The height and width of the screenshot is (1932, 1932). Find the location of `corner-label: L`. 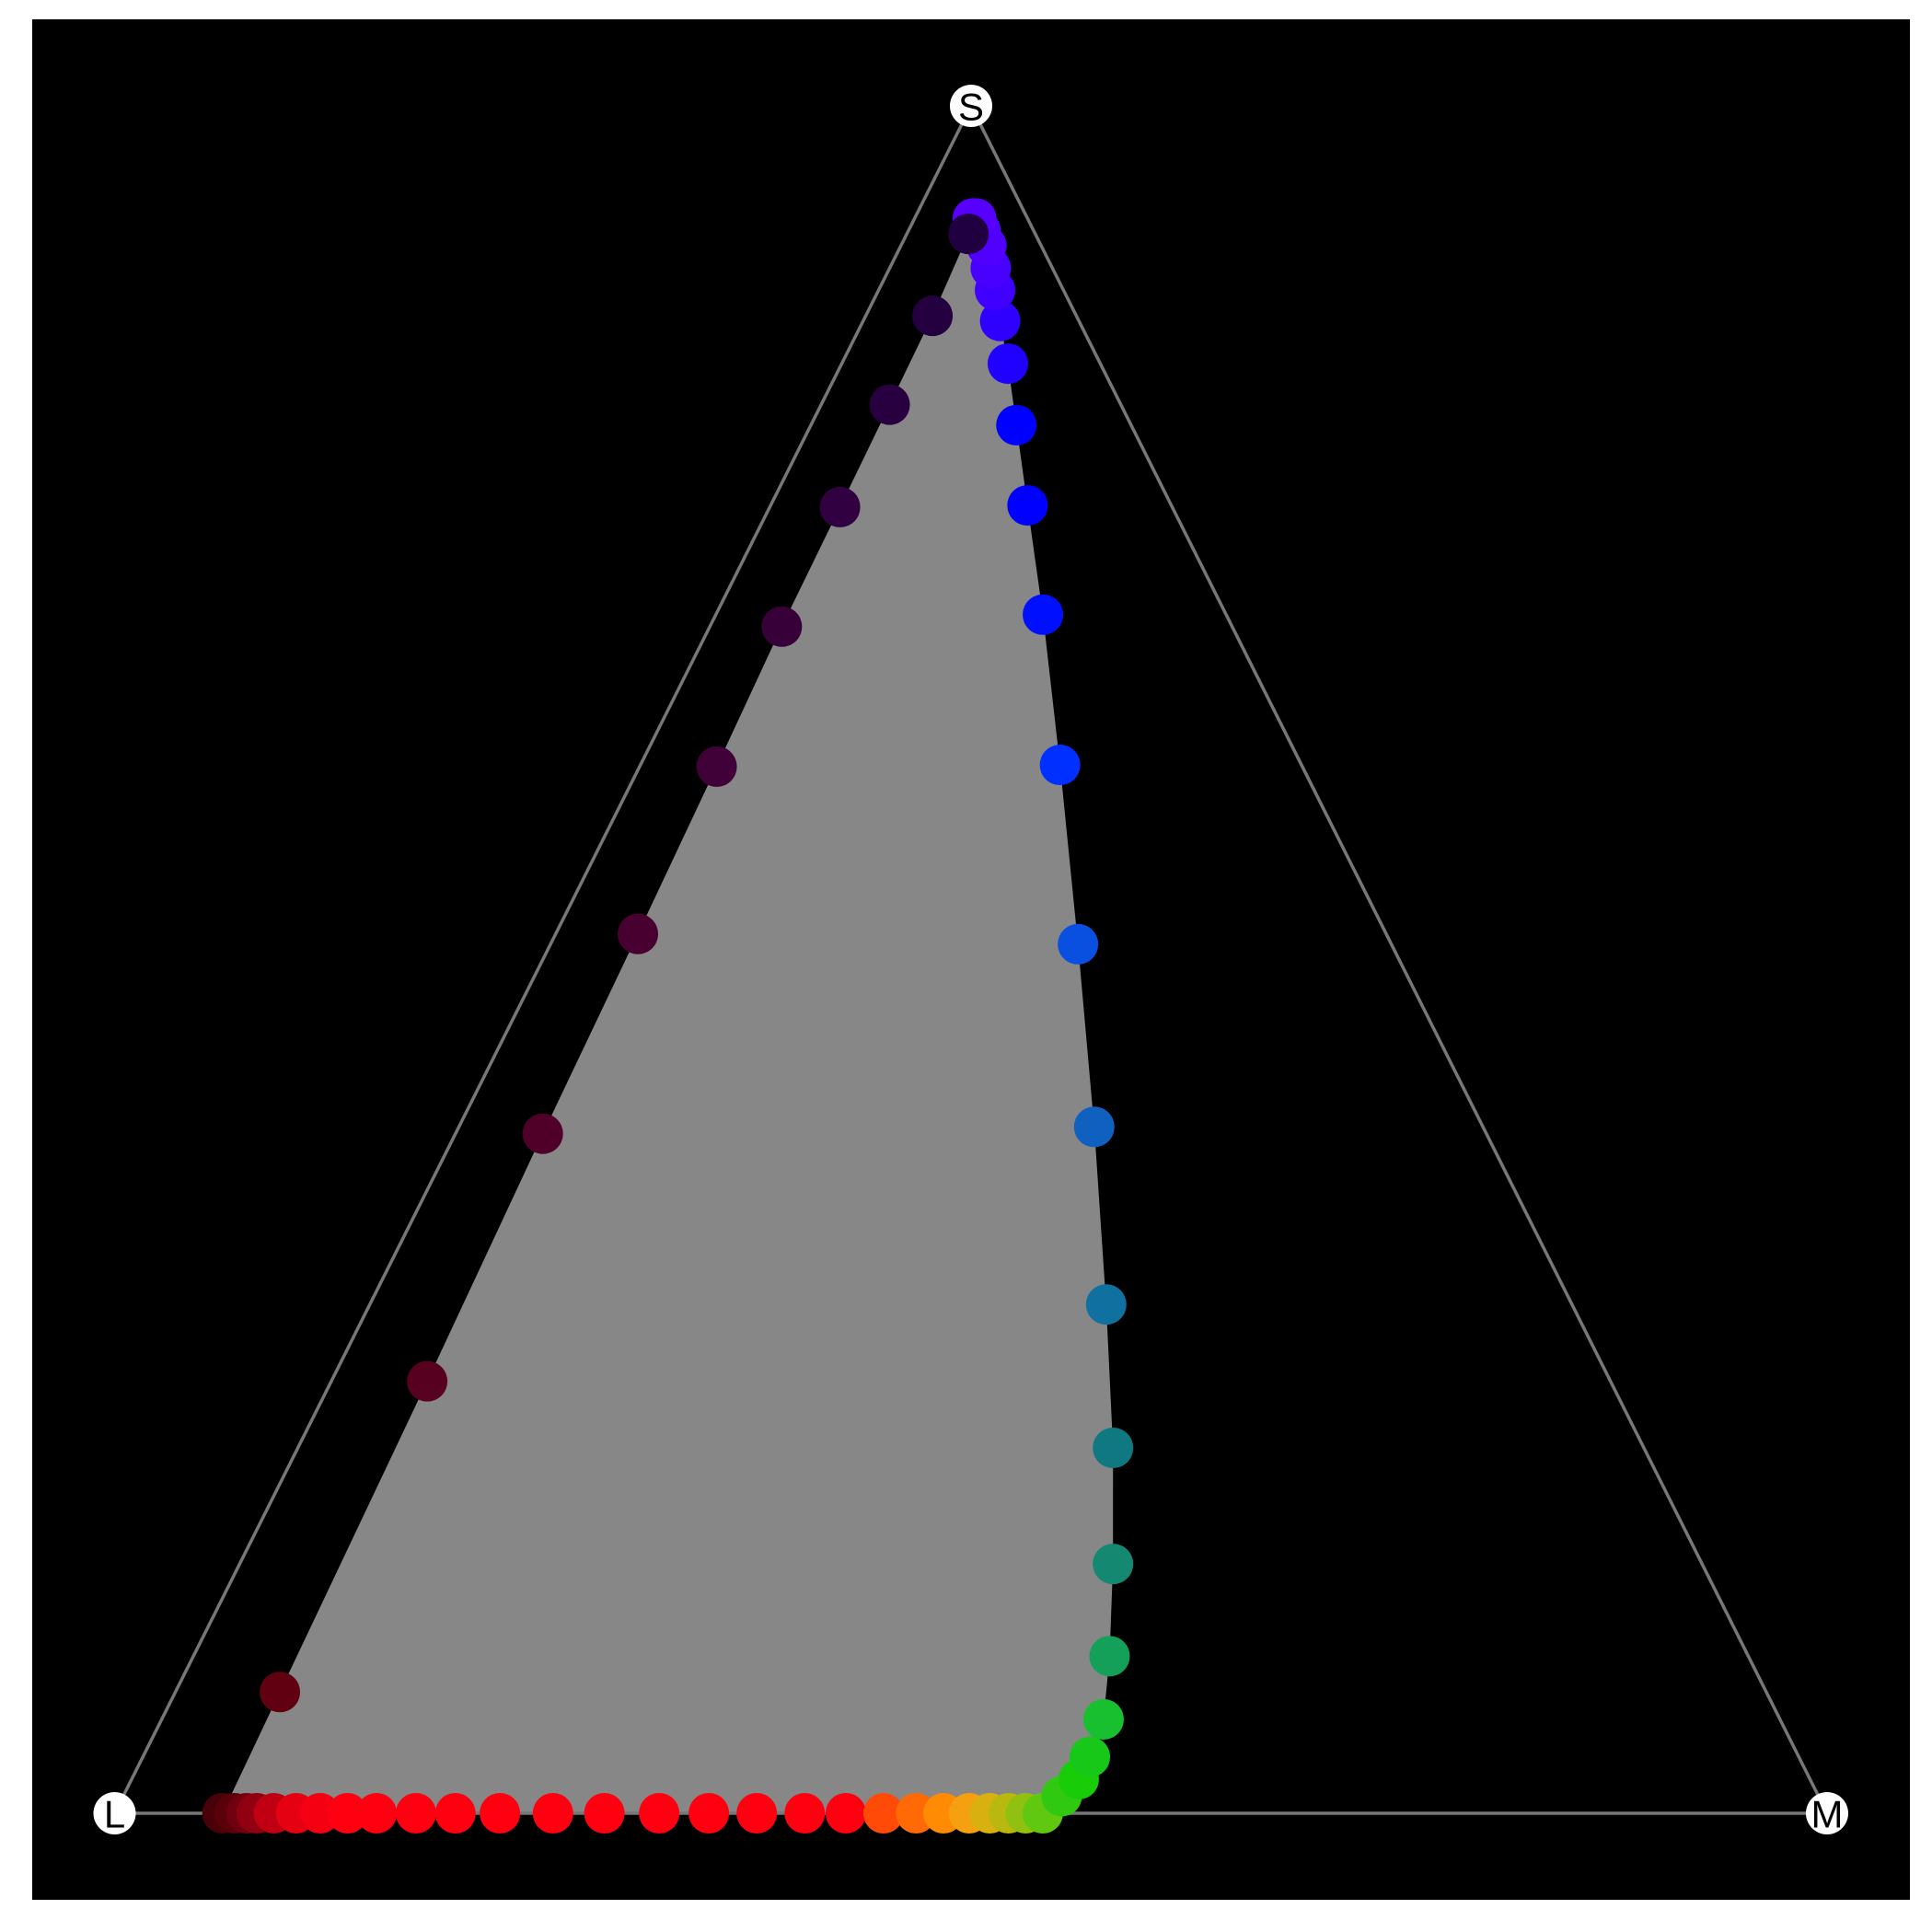

corner-label: L is located at coordinates (115, 1815).